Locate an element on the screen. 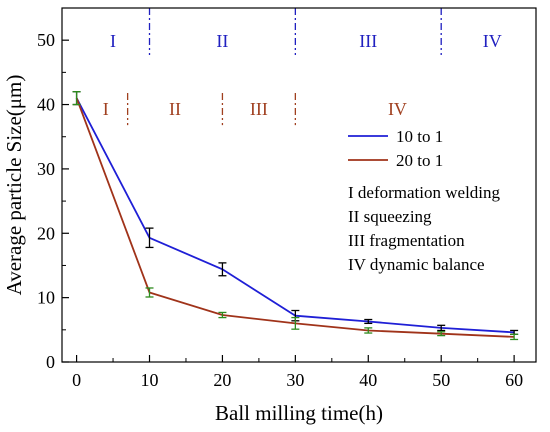 The image size is (550, 432). y-tick-label: 10 is located at coordinates (46, 298).